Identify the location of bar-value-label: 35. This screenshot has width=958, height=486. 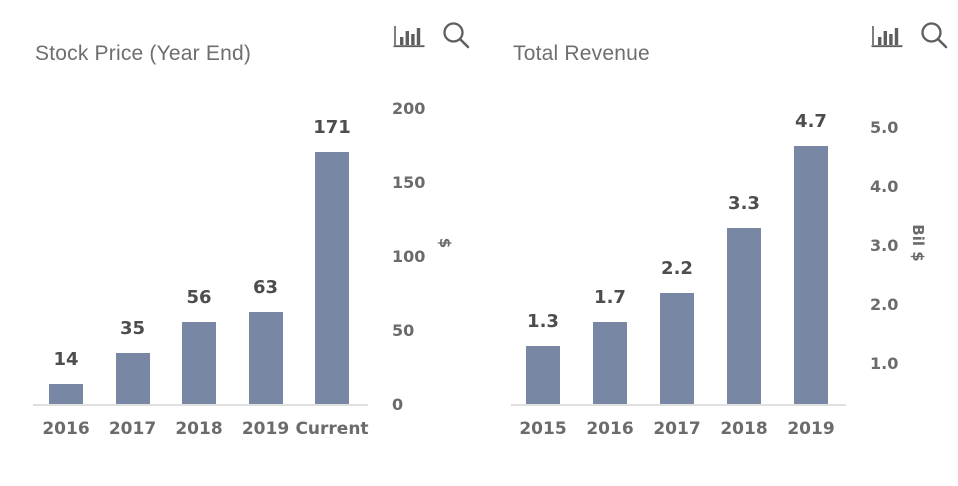
(132, 329).